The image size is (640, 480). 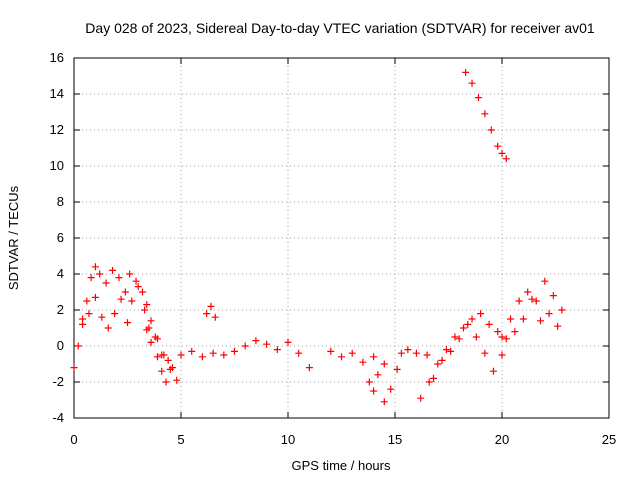 What do you see at coordinates (57, 93) in the screenshot?
I see `y-tick-label: 14` at bounding box center [57, 93].